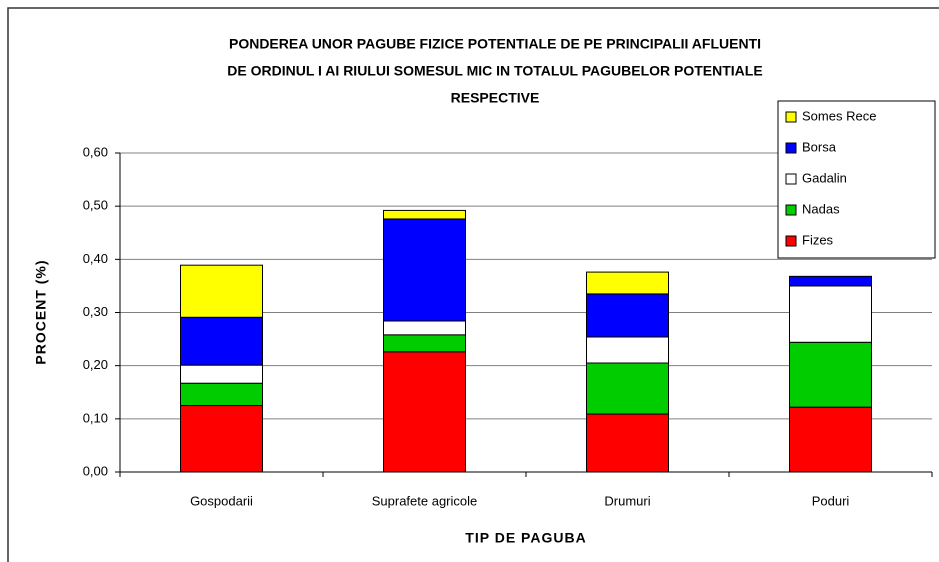  Describe the element at coordinates (221, 500) in the screenshot. I see `x-tick-label: Gospodarii` at that location.